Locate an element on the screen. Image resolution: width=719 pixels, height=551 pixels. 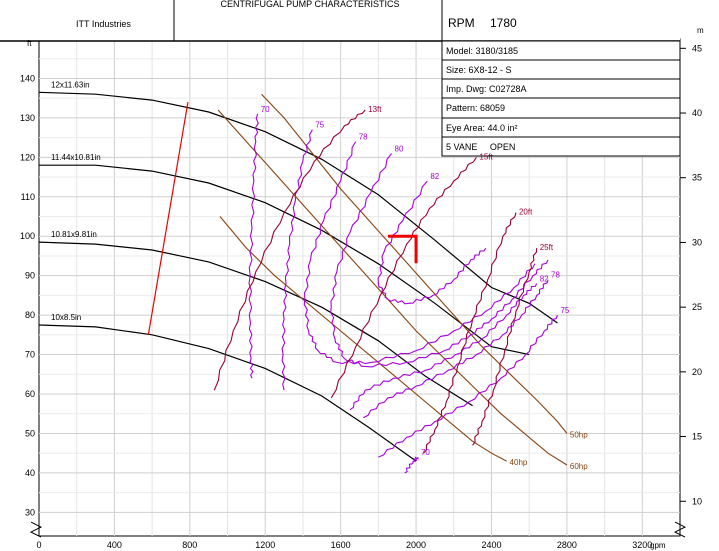
y2-tick-label: 25 is located at coordinates (697, 307).